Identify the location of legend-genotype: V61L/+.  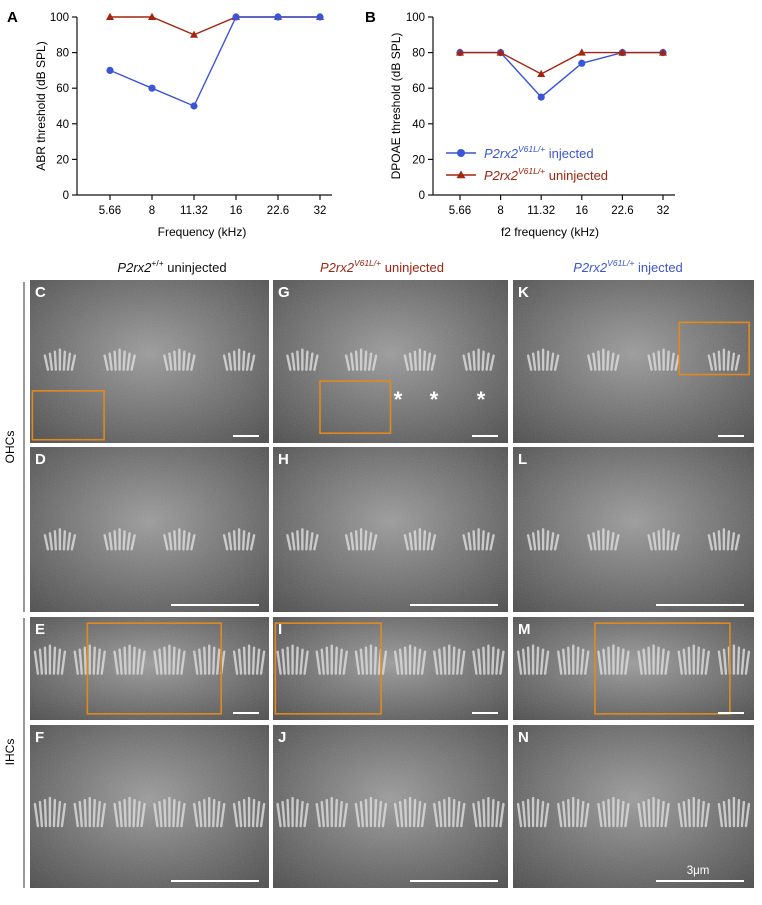
(531, 149).